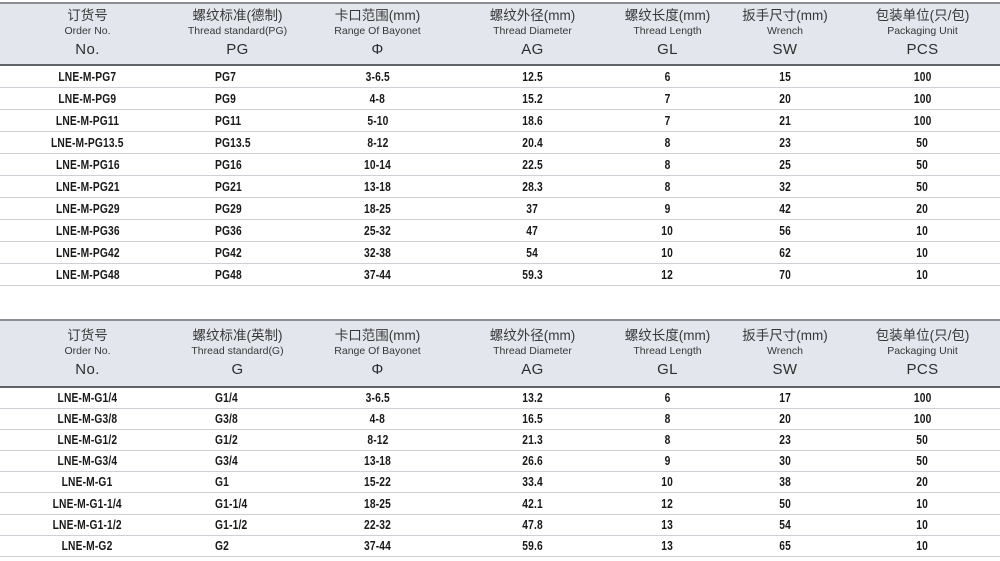 Image resolution: width=1000 pixels, height=561 pixels. I want to click on cell-value: 15, so click(785, 76).